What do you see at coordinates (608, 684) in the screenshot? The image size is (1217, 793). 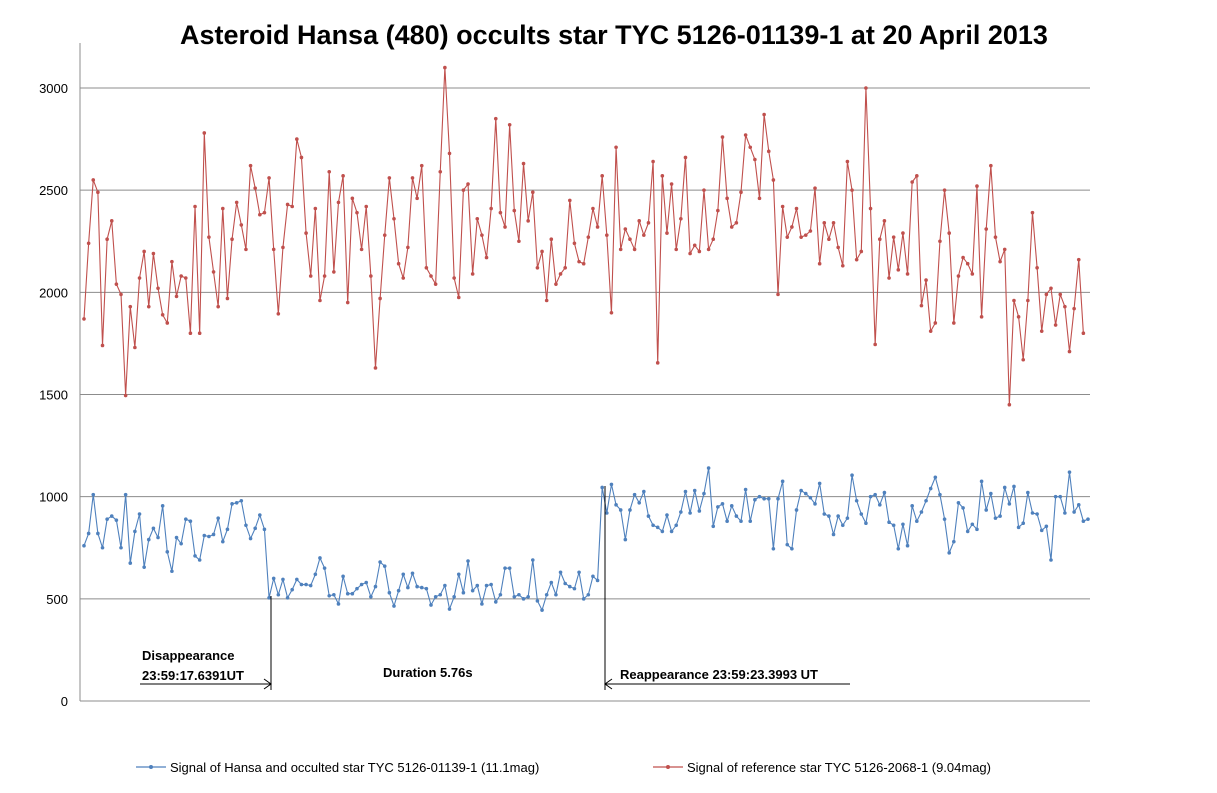 I see `reappearance-arrow` at bounding box center [608, 684].